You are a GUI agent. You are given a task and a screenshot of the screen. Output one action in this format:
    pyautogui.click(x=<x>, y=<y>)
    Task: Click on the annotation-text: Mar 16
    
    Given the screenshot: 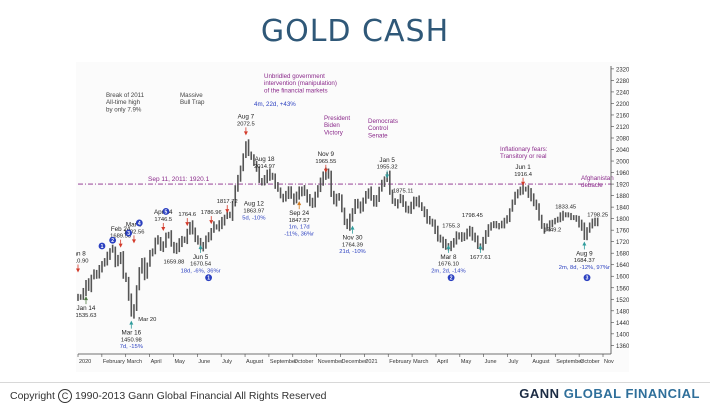 What is the action you would take?
    pyautogui.click(x=131, y=333)
    